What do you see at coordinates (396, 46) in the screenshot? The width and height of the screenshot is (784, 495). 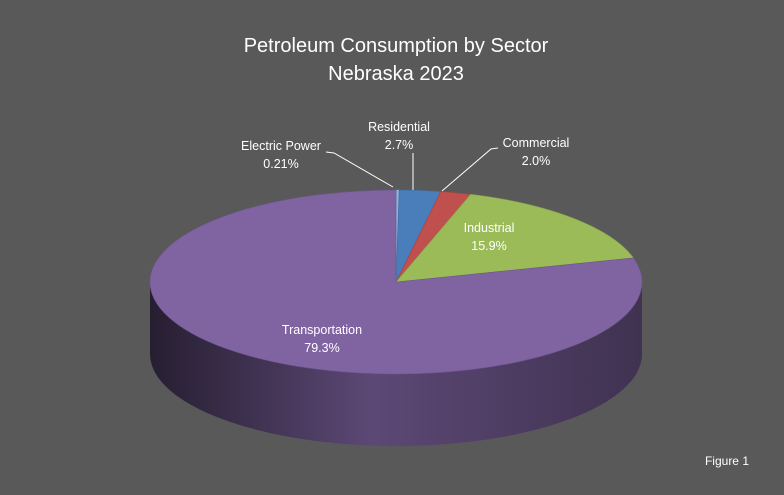 I see `chart-title: Petroleum Consumption by Sector` at bounding box center [396, 46].